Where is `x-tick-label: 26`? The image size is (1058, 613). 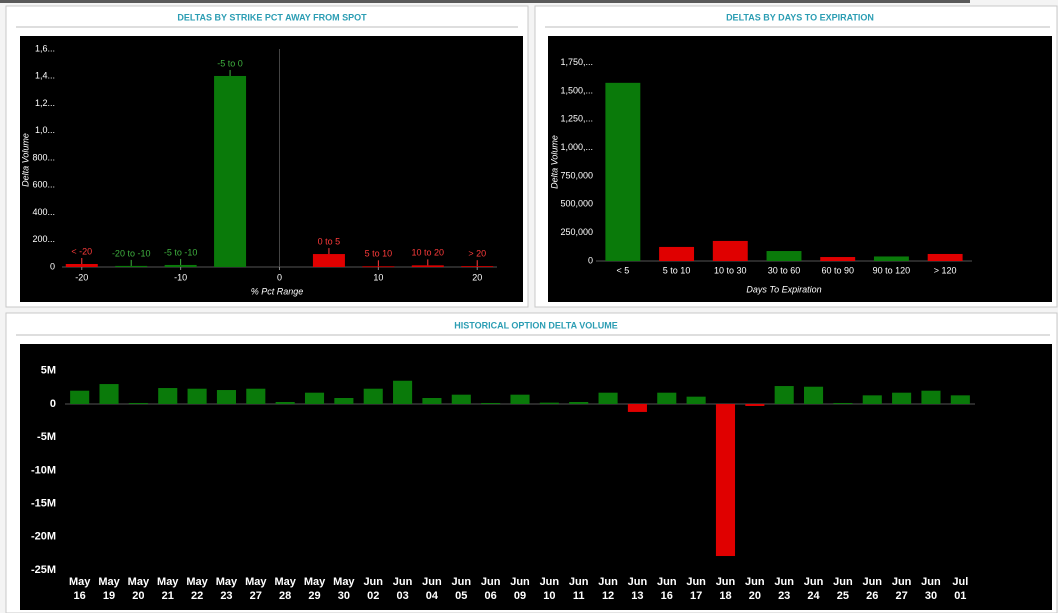 x-tick-label: 26 is located at coordinates (872, 596).